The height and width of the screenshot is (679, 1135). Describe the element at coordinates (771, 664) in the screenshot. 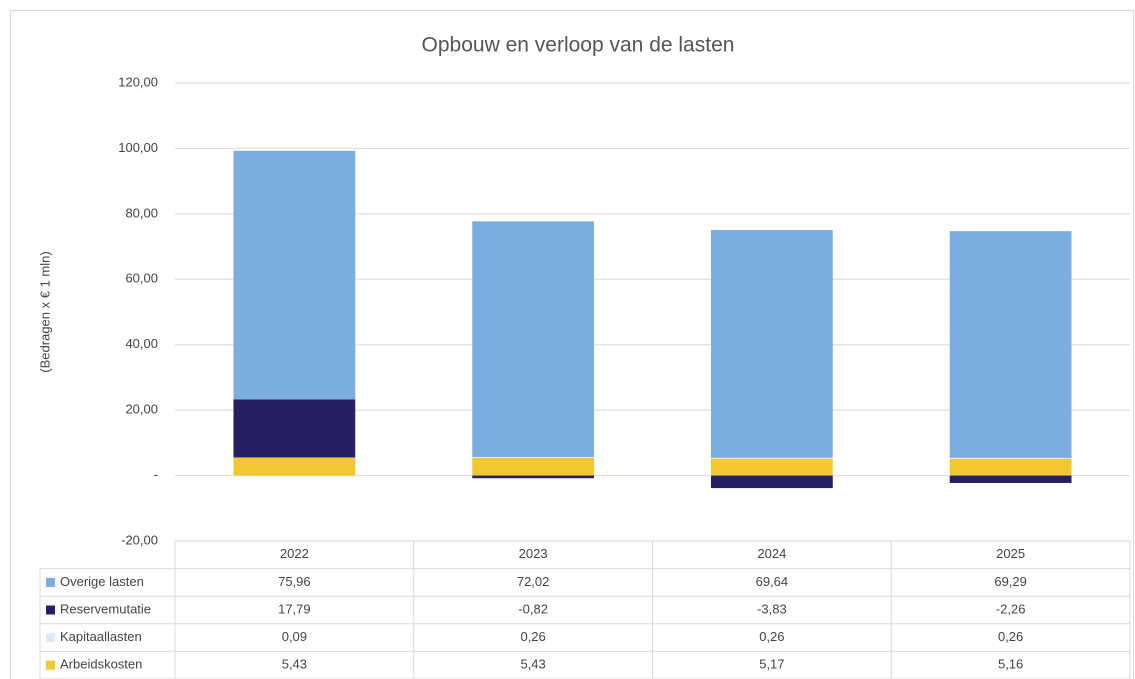

I see `table-value: 5,17` at that location.